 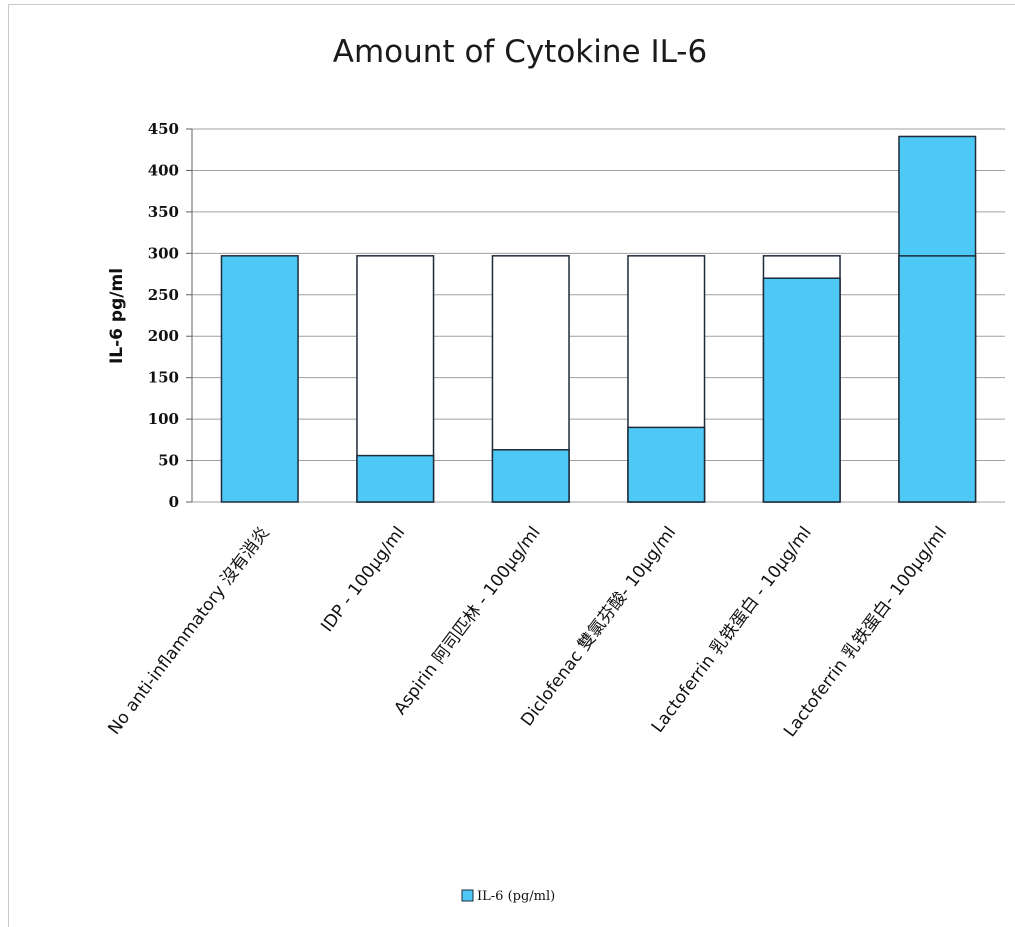 What do you see at coordinates (520, 52) in the screenshot?
I see `chart-title: Amount of Cytokine IL-6` at bounding box center [520, 52].